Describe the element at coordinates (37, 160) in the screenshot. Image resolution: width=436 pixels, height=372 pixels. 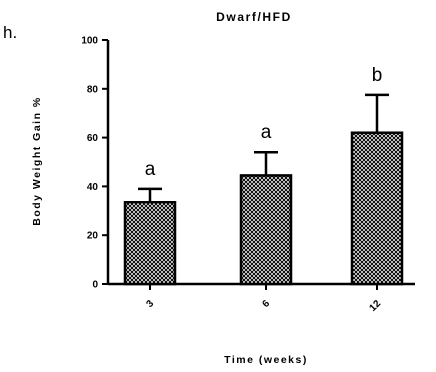
I see `y-axis-label: Body Weight Gain %` at that location.